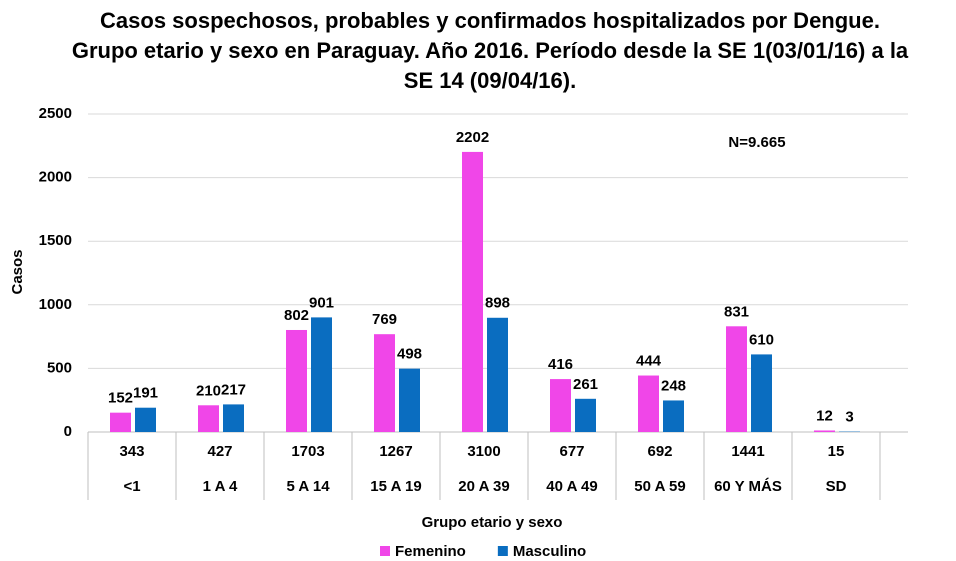 The width and height of the screenshot is (956, 561). What do you see at coordinates (131, 451) in the screenshot?
I see `total-label: 343` at bounding box center [131, 451].